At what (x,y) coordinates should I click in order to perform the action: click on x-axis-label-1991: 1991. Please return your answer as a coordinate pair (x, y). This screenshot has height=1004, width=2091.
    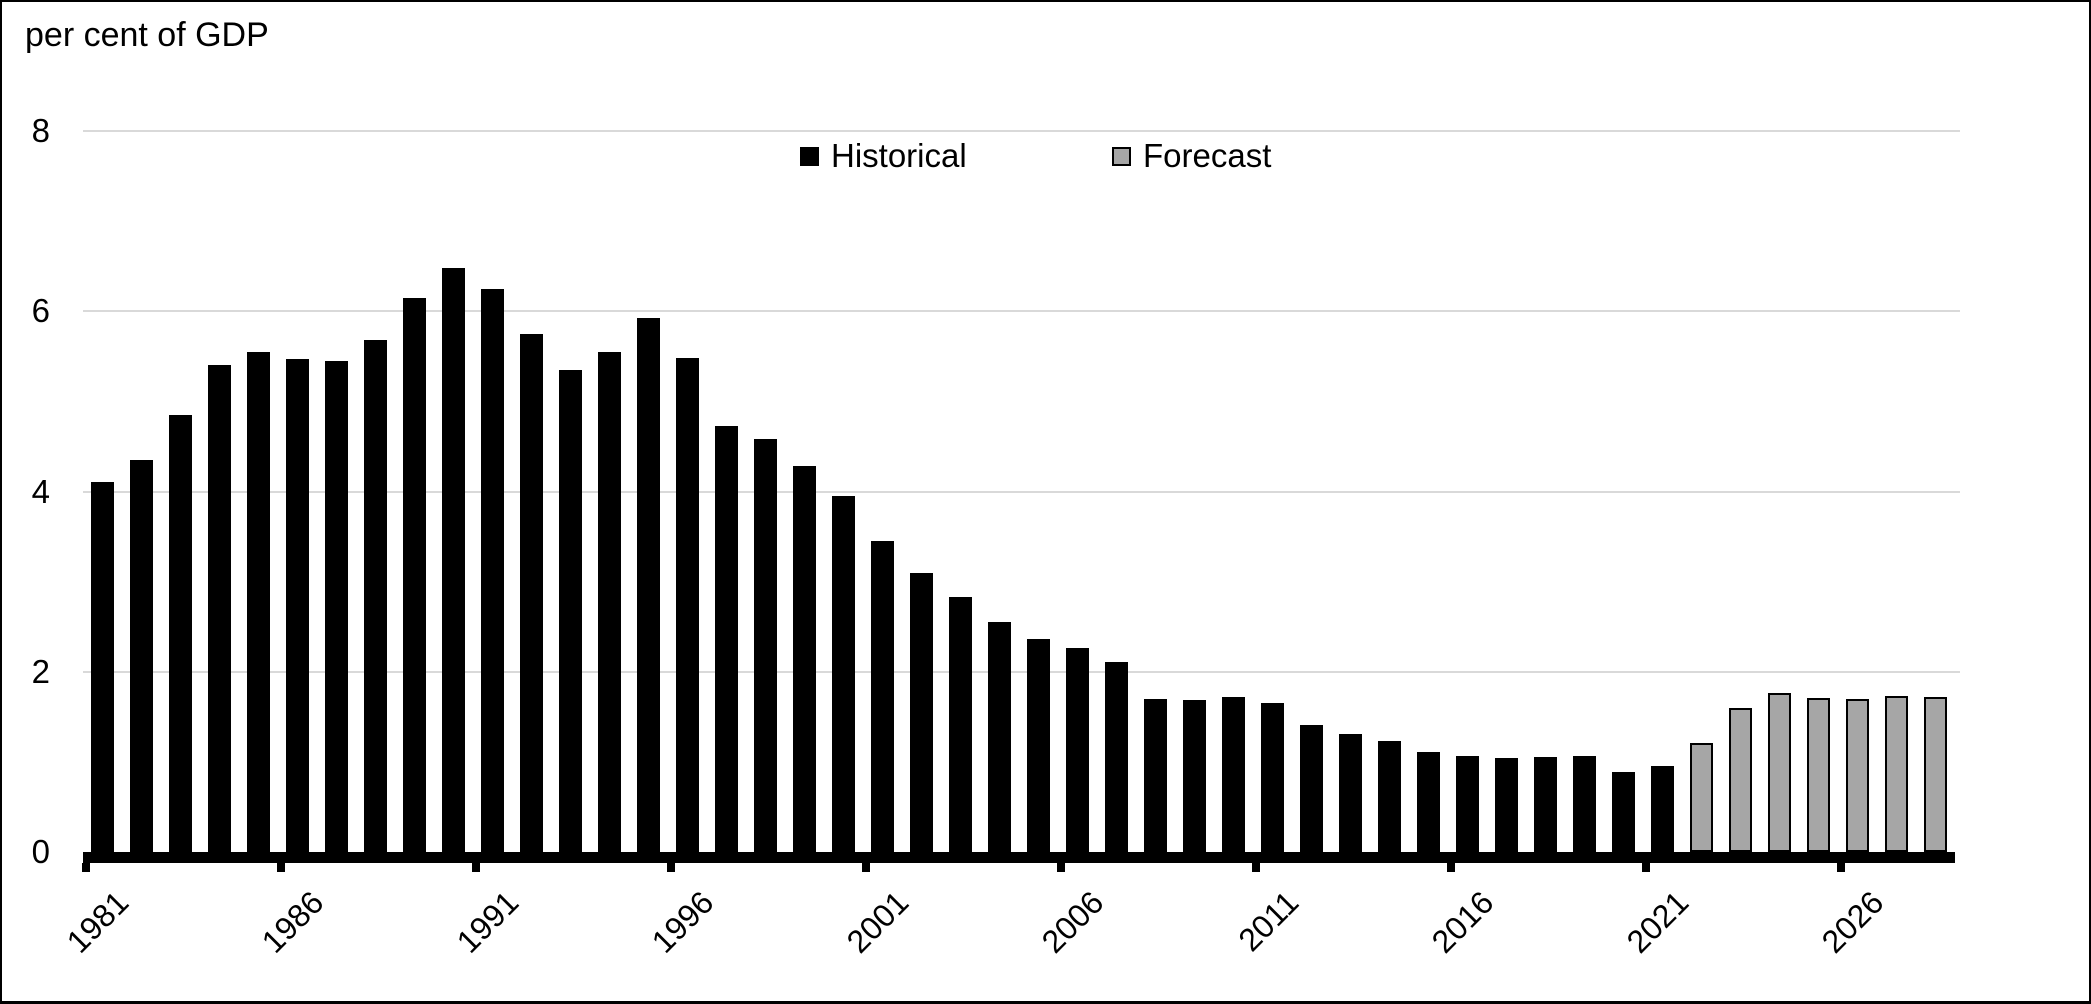
    Looking at the image, I should click on (487, 922).